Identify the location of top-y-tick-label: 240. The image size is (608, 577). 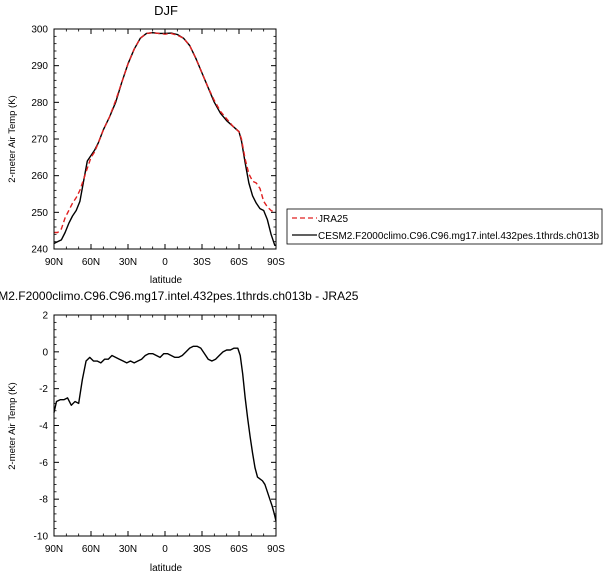
(39, 250).